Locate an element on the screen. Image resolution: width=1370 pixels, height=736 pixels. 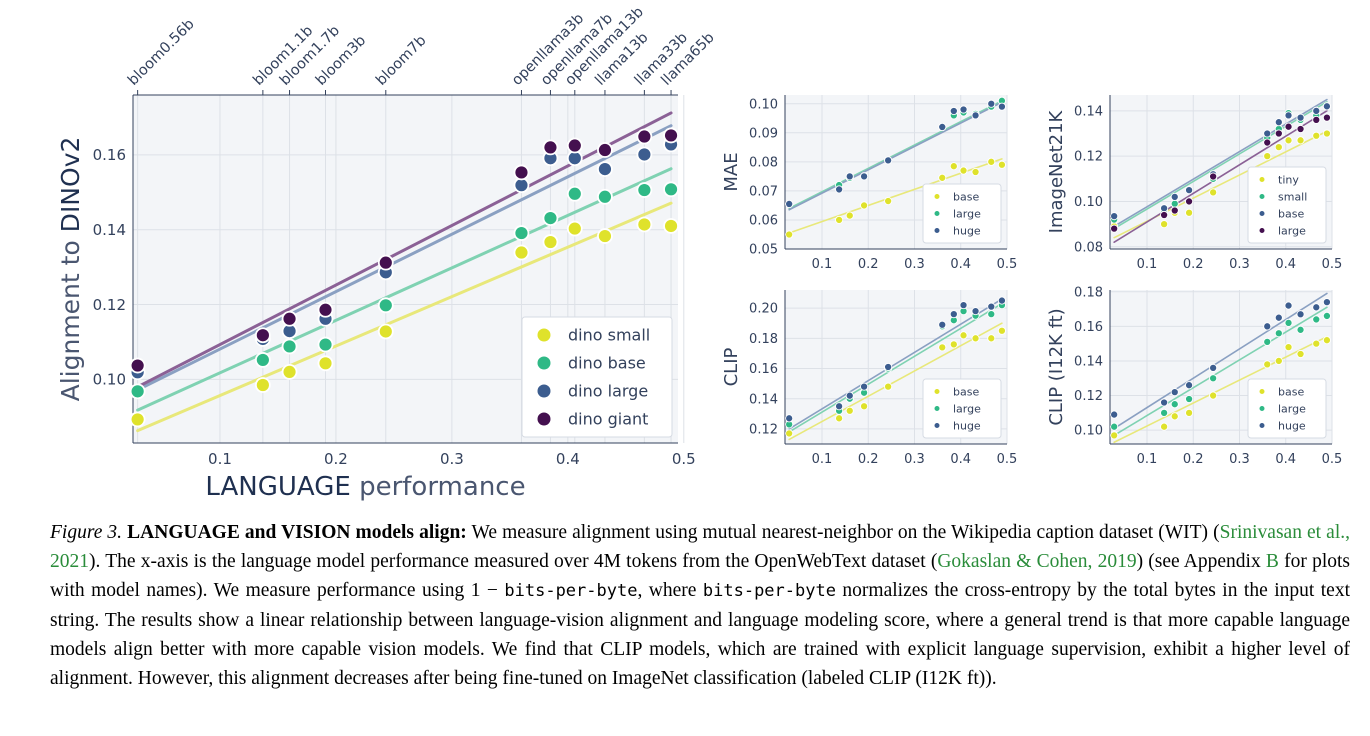
x-tick-label: 0.5 is located at coordinates (1332, 264).